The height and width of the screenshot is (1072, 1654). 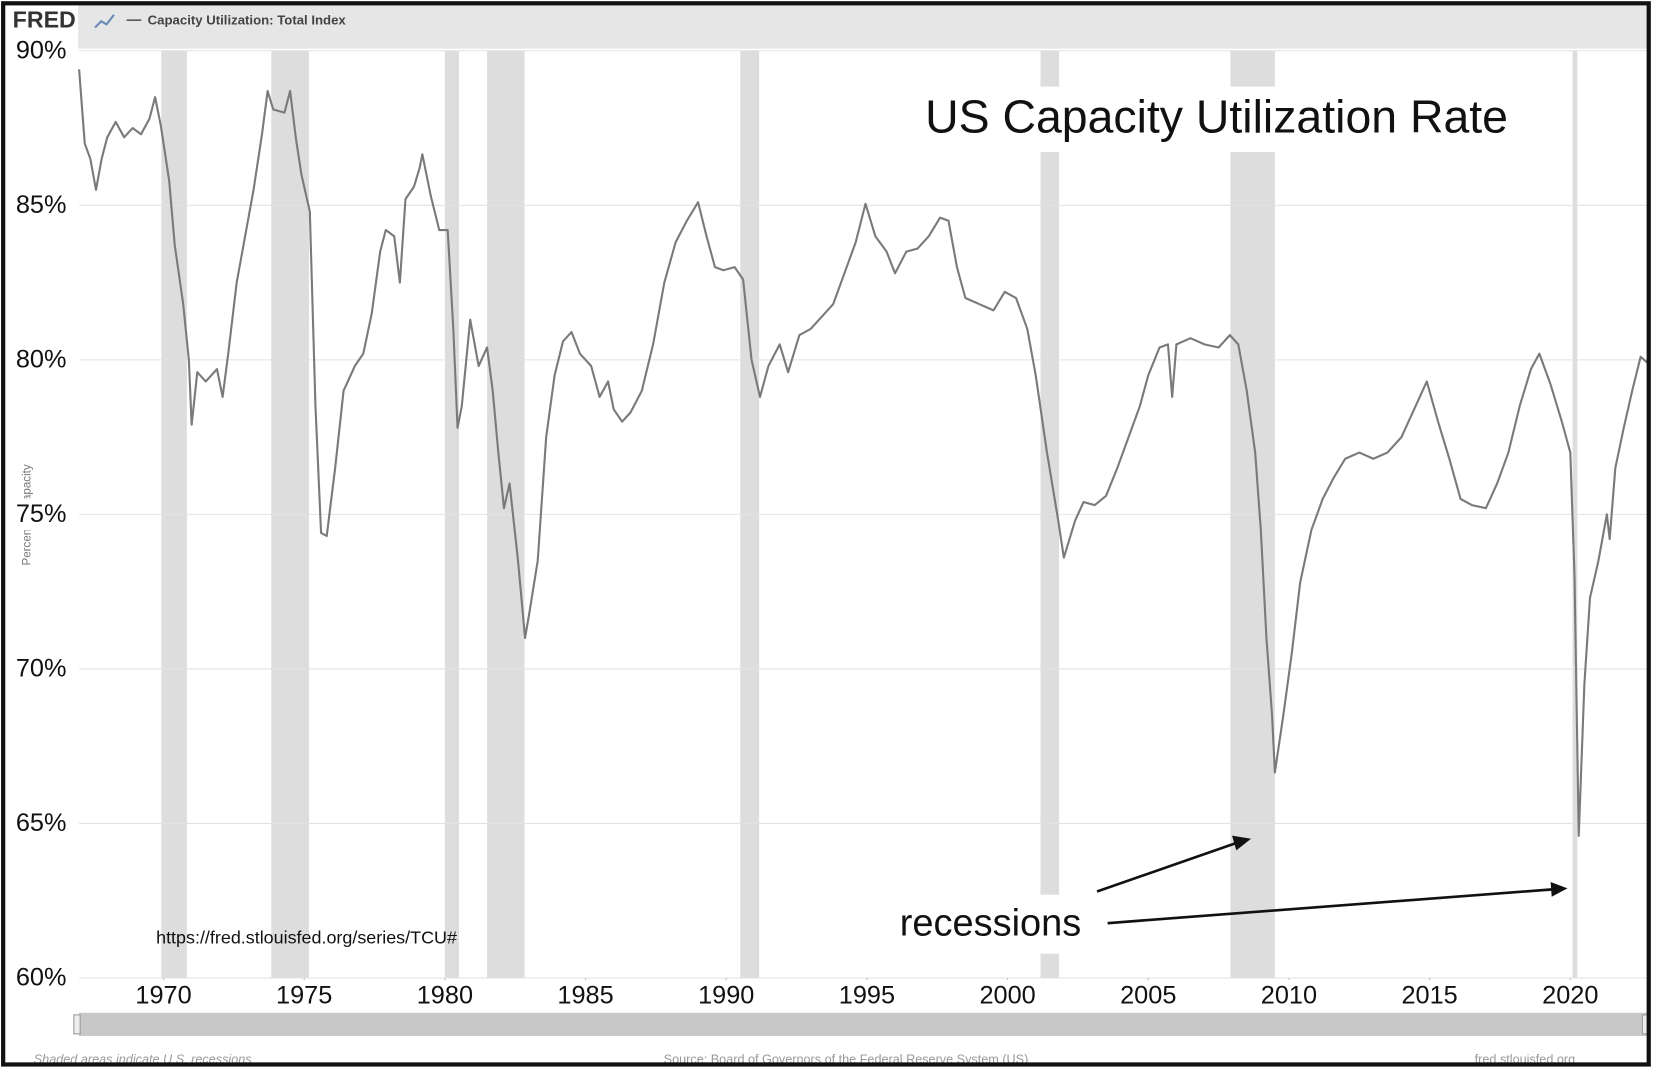 I want to click on brand-icon, so click(x=104, y=21).